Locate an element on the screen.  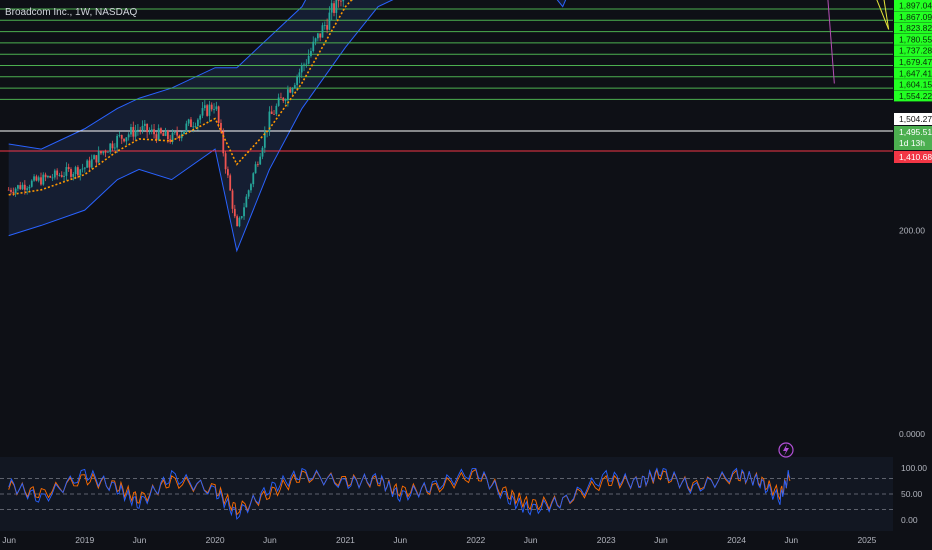
lightning-icon-bolt is located at coordinates (786, 450).